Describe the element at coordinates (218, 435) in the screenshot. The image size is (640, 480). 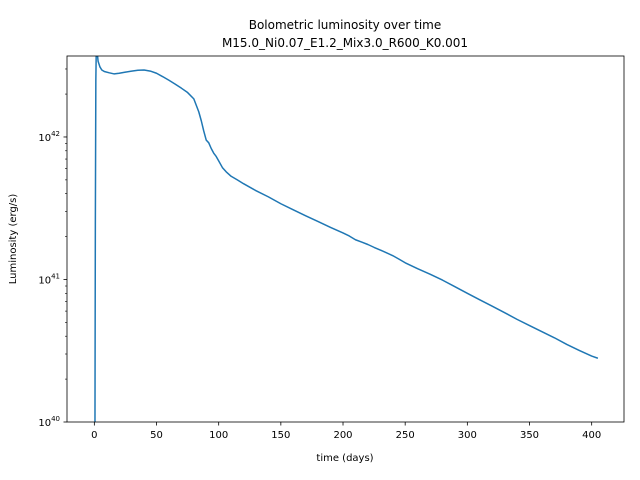
I see `x-tick-label: 100` at that location.